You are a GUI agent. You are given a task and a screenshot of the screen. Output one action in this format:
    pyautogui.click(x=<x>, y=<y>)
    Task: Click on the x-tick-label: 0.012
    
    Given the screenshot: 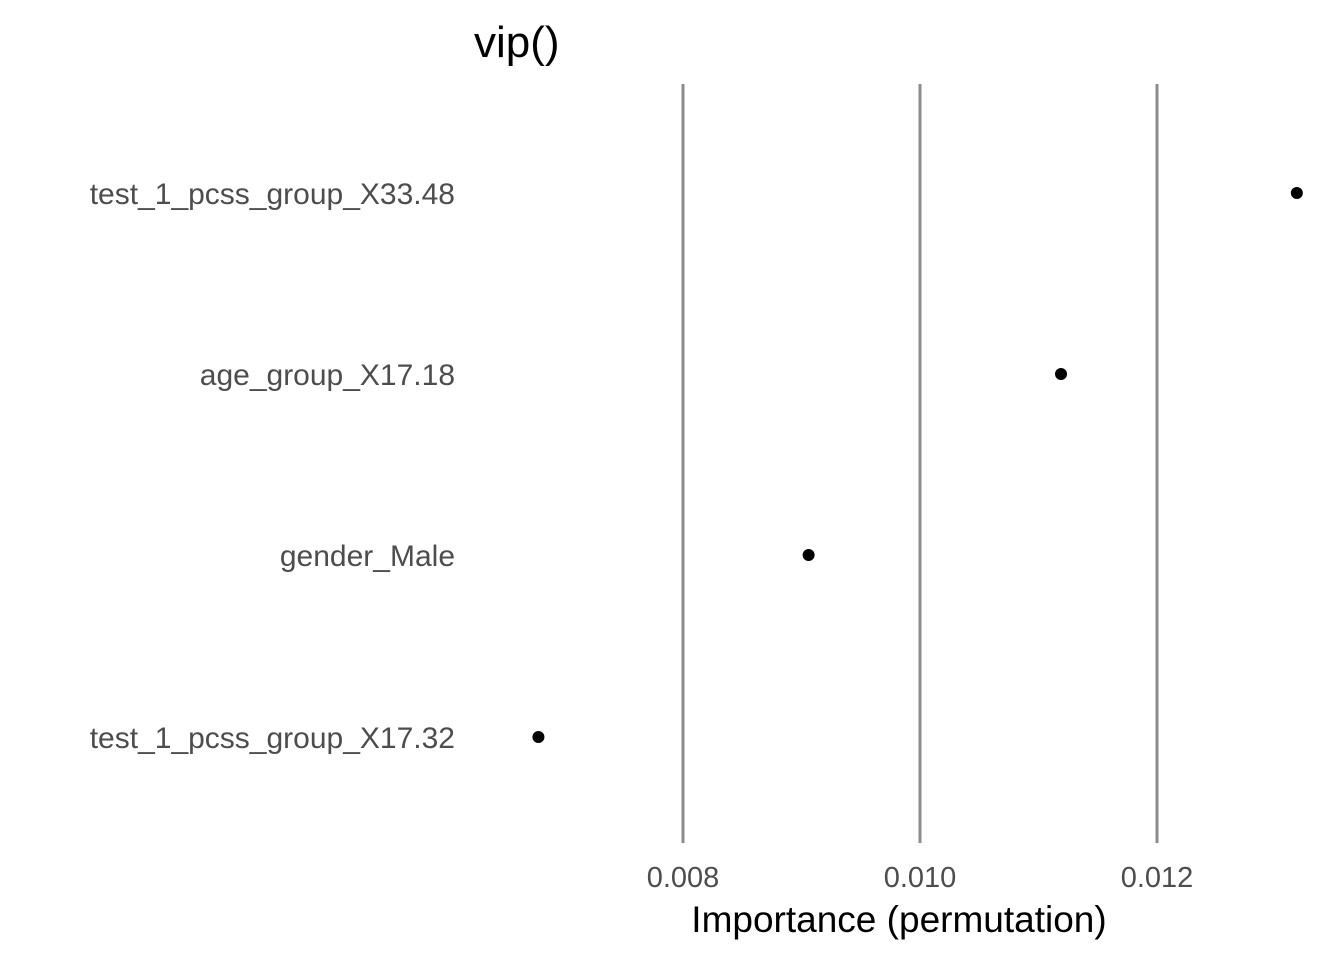 What is the action you would take?
    pyautogui.click(x=1157, y=878)
    